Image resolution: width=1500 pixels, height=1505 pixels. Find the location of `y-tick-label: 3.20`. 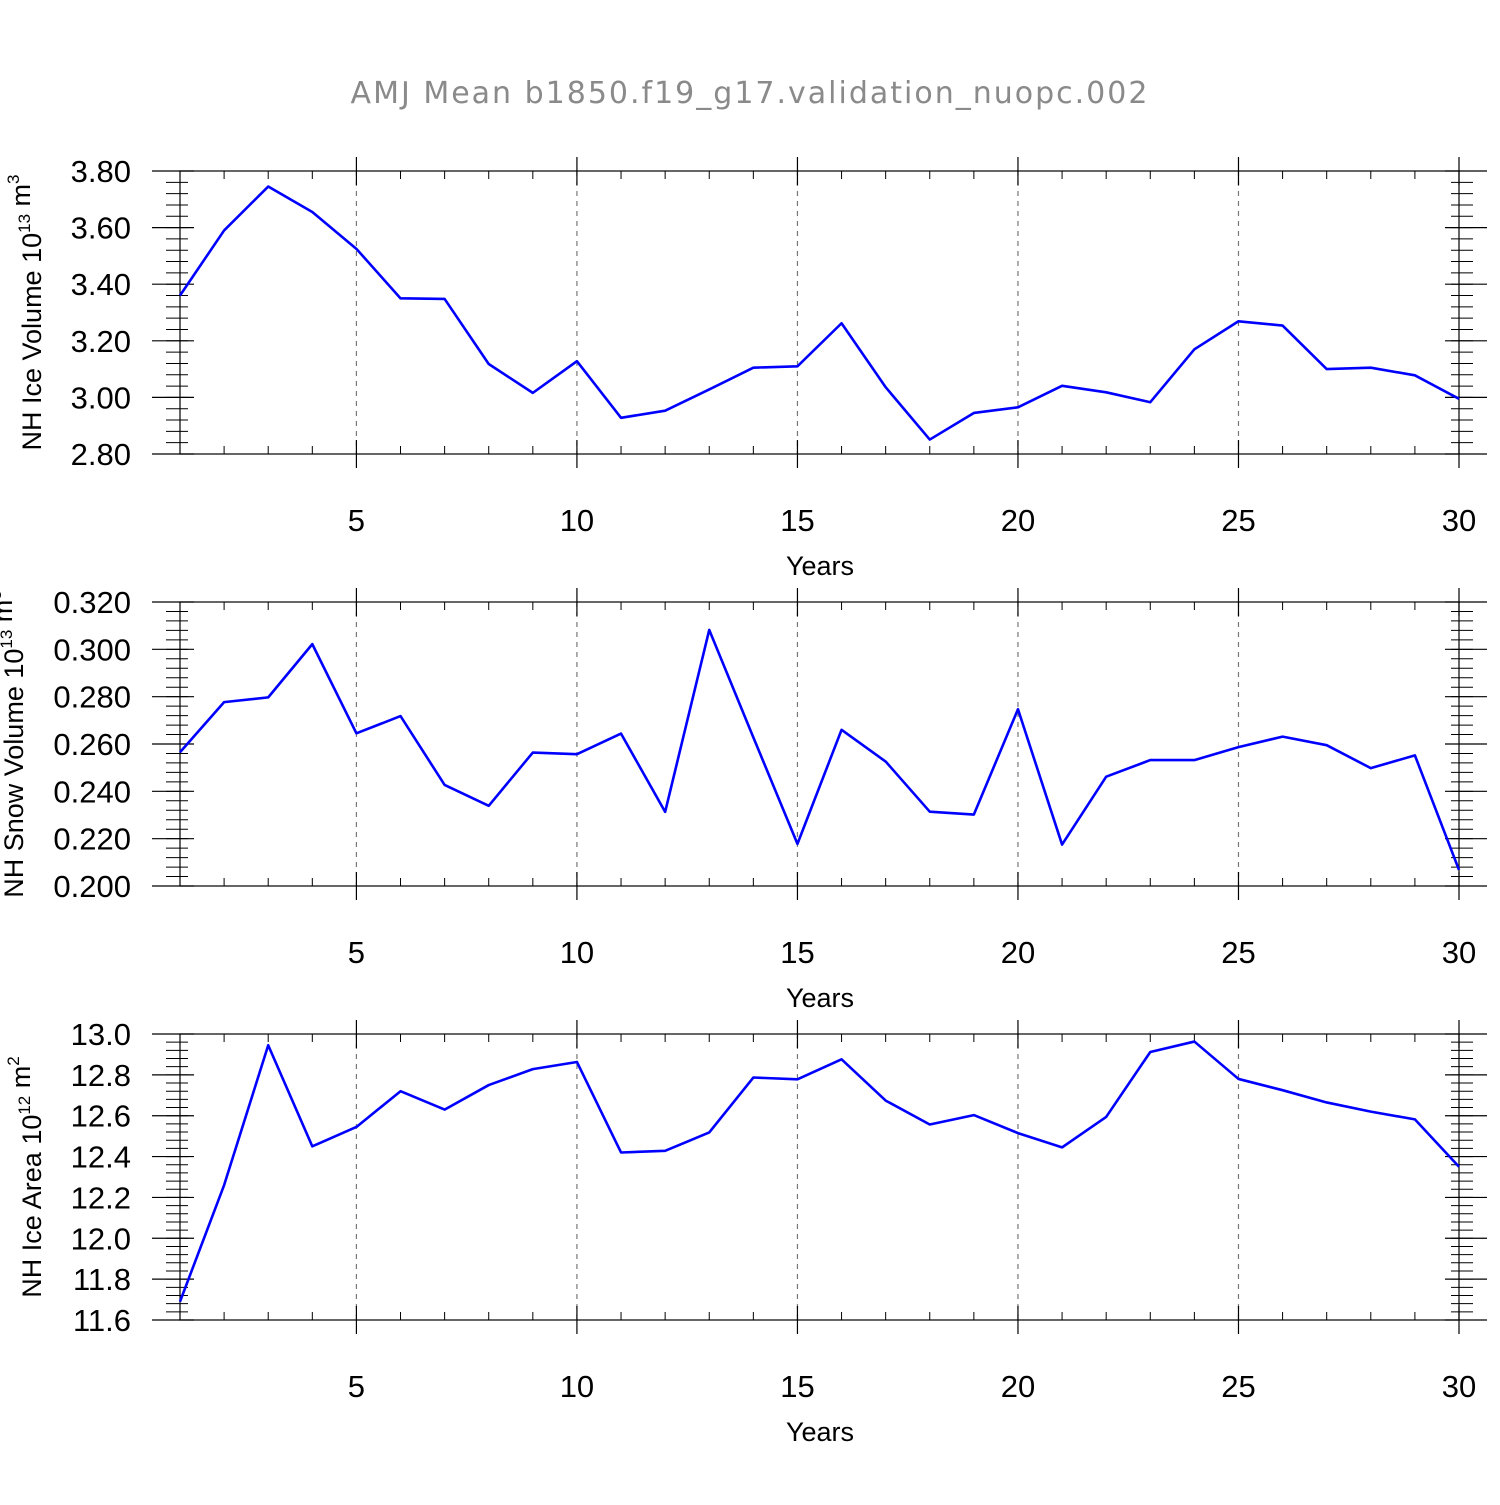

y-tick-label: 3.20 is located at coordinates (101, 341).